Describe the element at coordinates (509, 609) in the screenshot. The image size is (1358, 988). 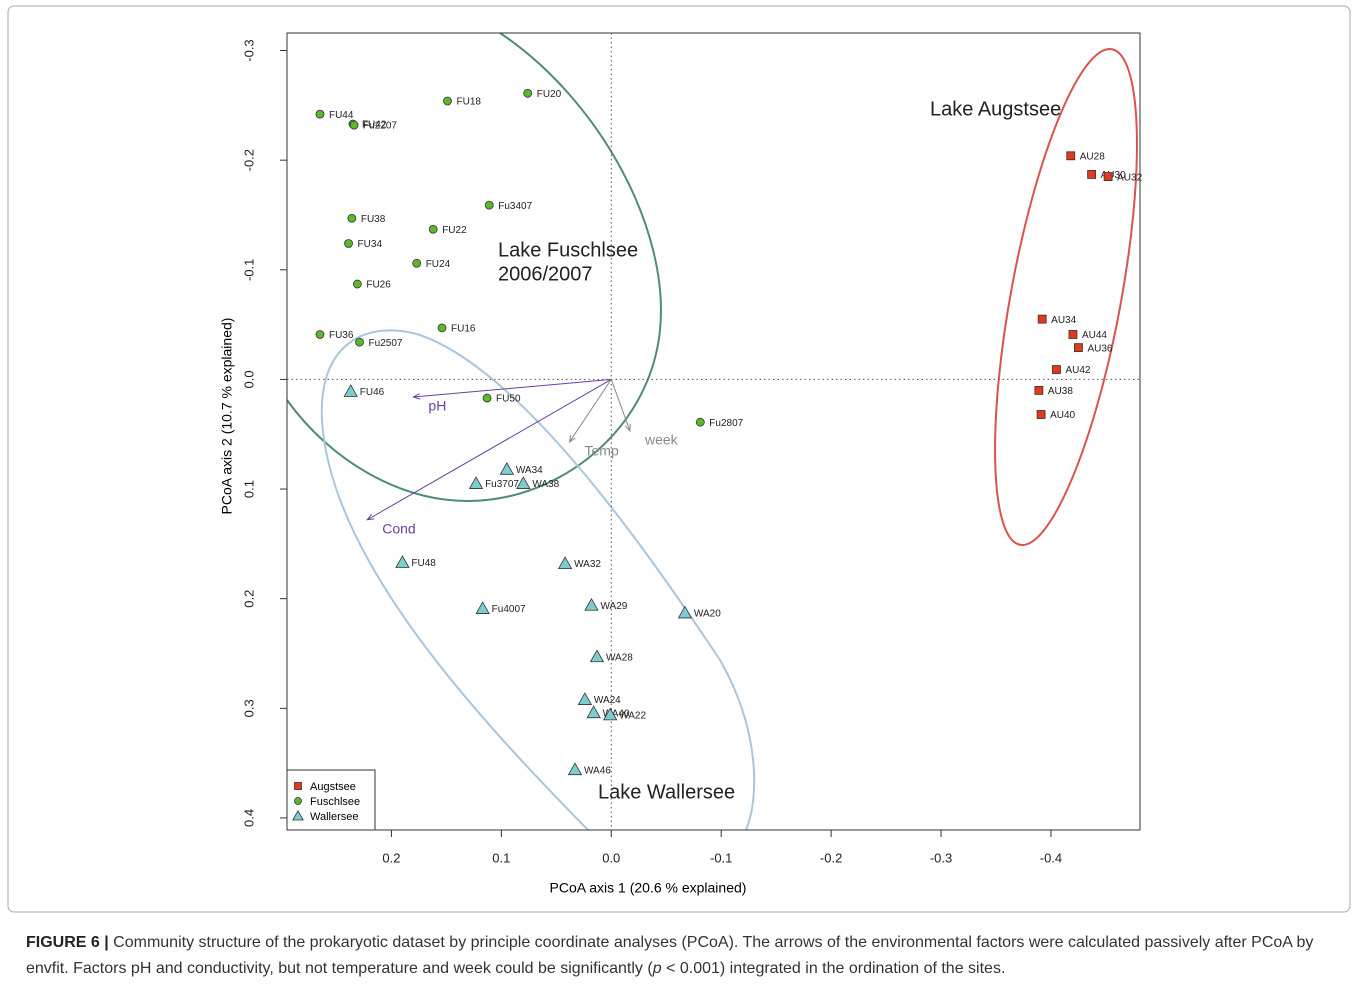
I see `point-label: Fu4007` at that location.